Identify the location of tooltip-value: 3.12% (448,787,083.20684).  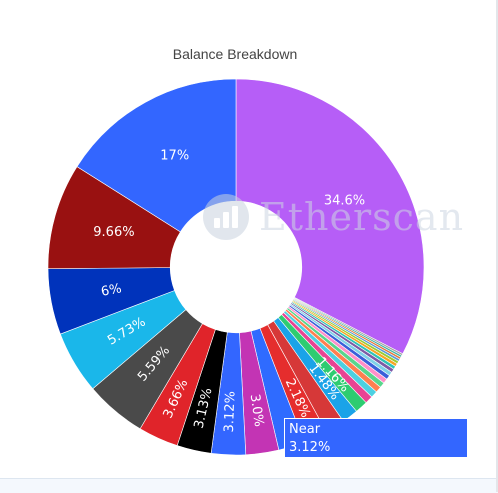
(358, 456).